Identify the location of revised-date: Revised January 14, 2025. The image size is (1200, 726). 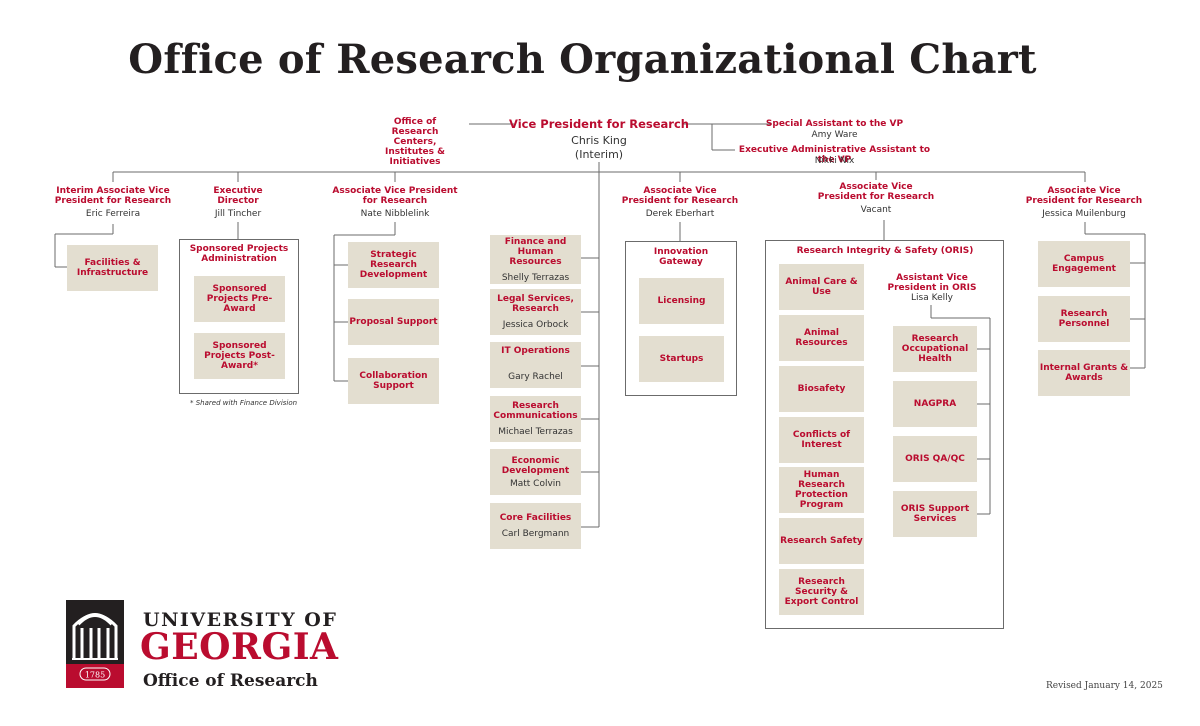
(1104, 686).